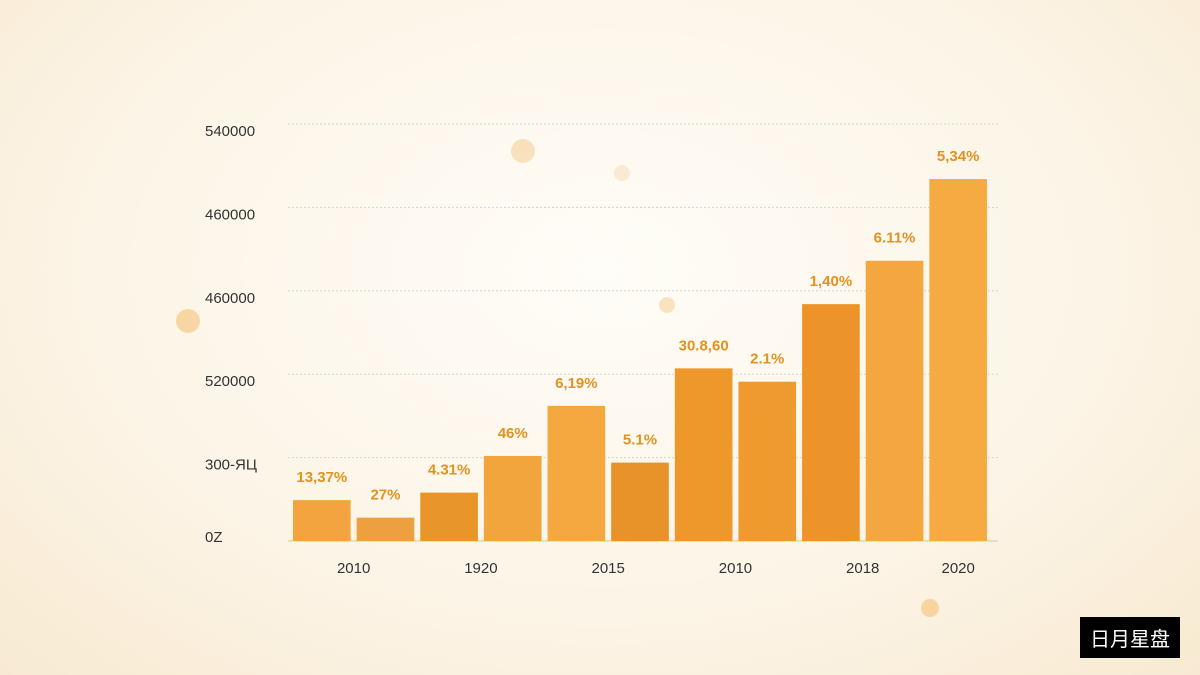 This screenshot has height=675, width=1200. Describe the element at coordinates (895, 238) in the screenshot. I see `value-label: 6.11%` at that location.